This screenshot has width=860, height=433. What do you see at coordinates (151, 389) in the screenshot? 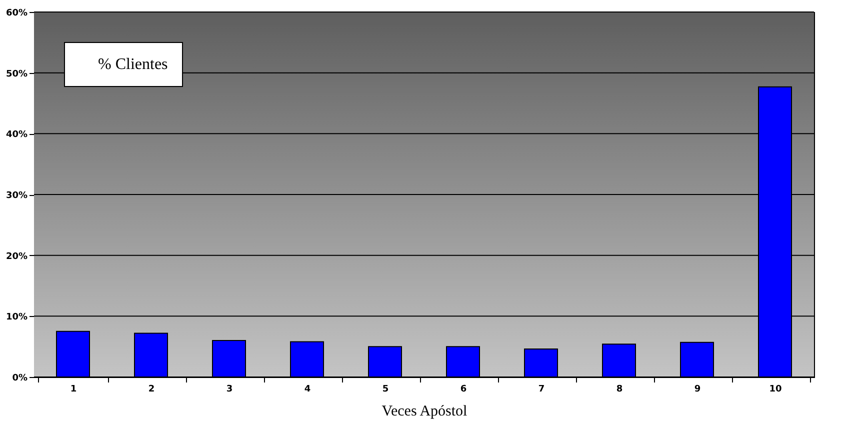
I see `x-tick-label: 2` at bounding box center [151, 389].